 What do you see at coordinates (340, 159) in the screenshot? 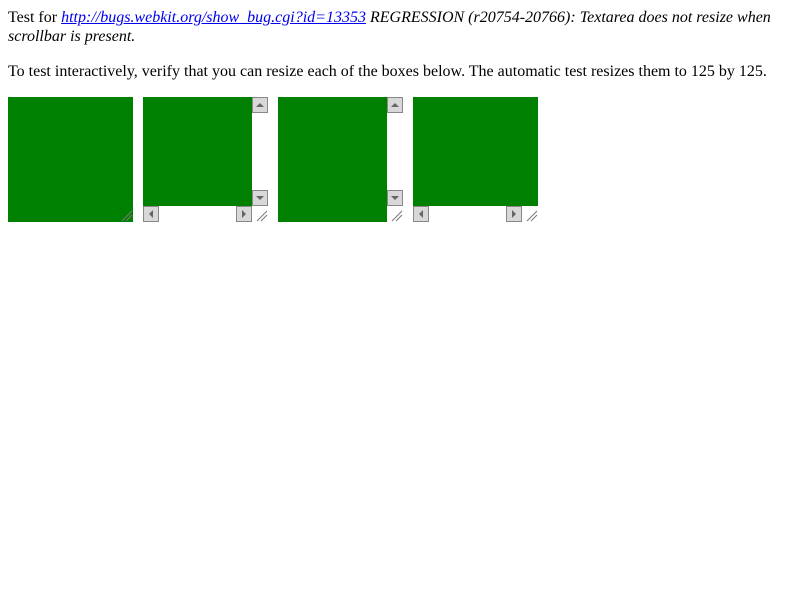
I see `textarea-vertical-scrollbar` at bounding box center [340, 159].